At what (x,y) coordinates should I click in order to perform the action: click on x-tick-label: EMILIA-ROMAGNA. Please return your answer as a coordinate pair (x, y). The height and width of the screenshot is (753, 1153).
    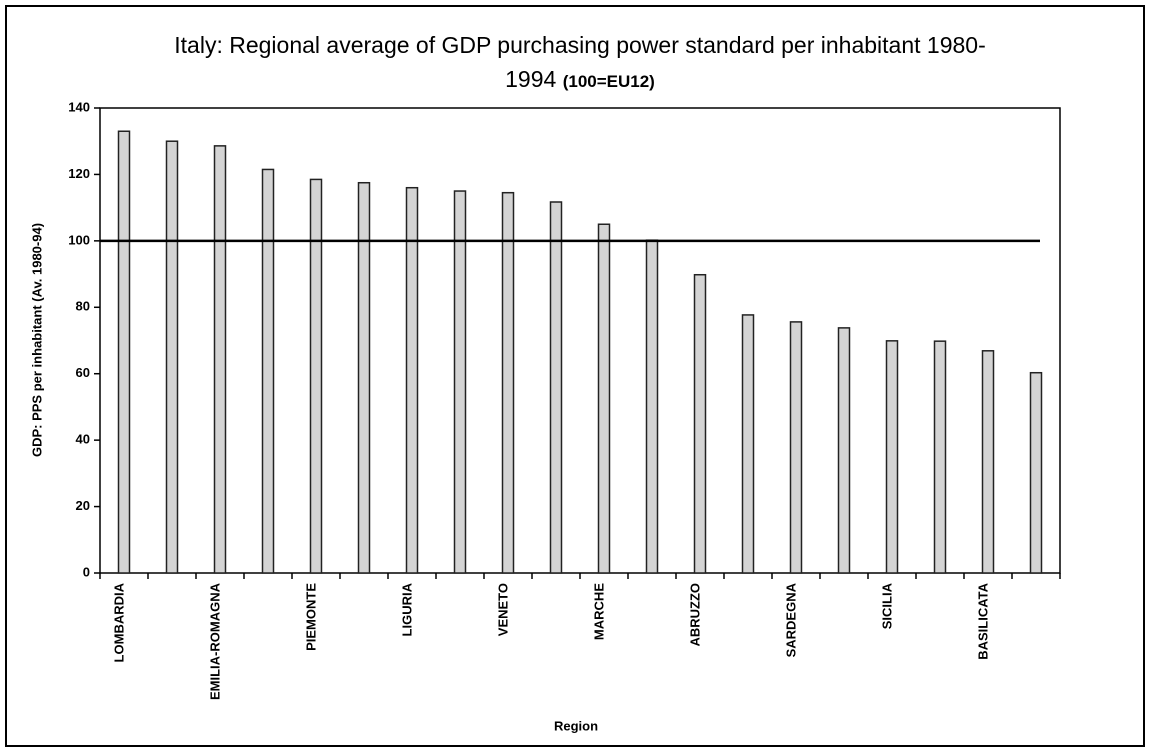
    Looking at the image, I should click on (214, 641).